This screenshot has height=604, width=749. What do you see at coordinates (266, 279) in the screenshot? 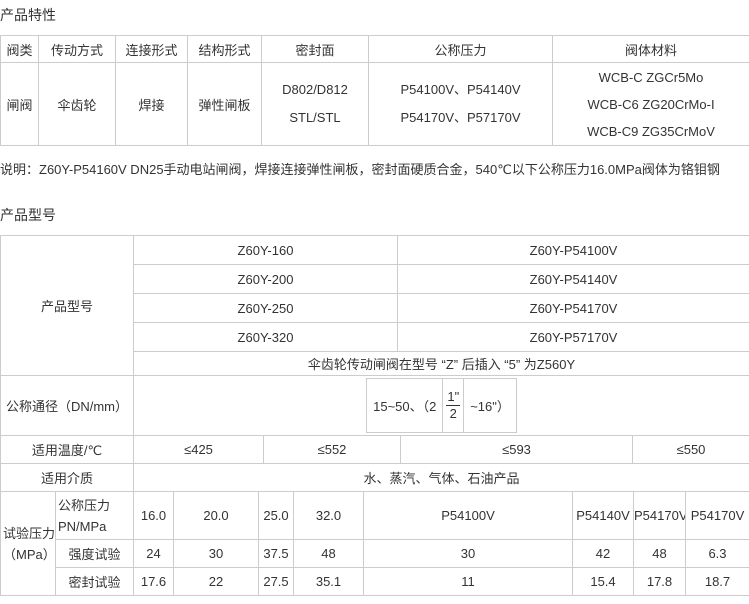
I see `model-cell: Z60Y-200` at bounding box center [266, 279].